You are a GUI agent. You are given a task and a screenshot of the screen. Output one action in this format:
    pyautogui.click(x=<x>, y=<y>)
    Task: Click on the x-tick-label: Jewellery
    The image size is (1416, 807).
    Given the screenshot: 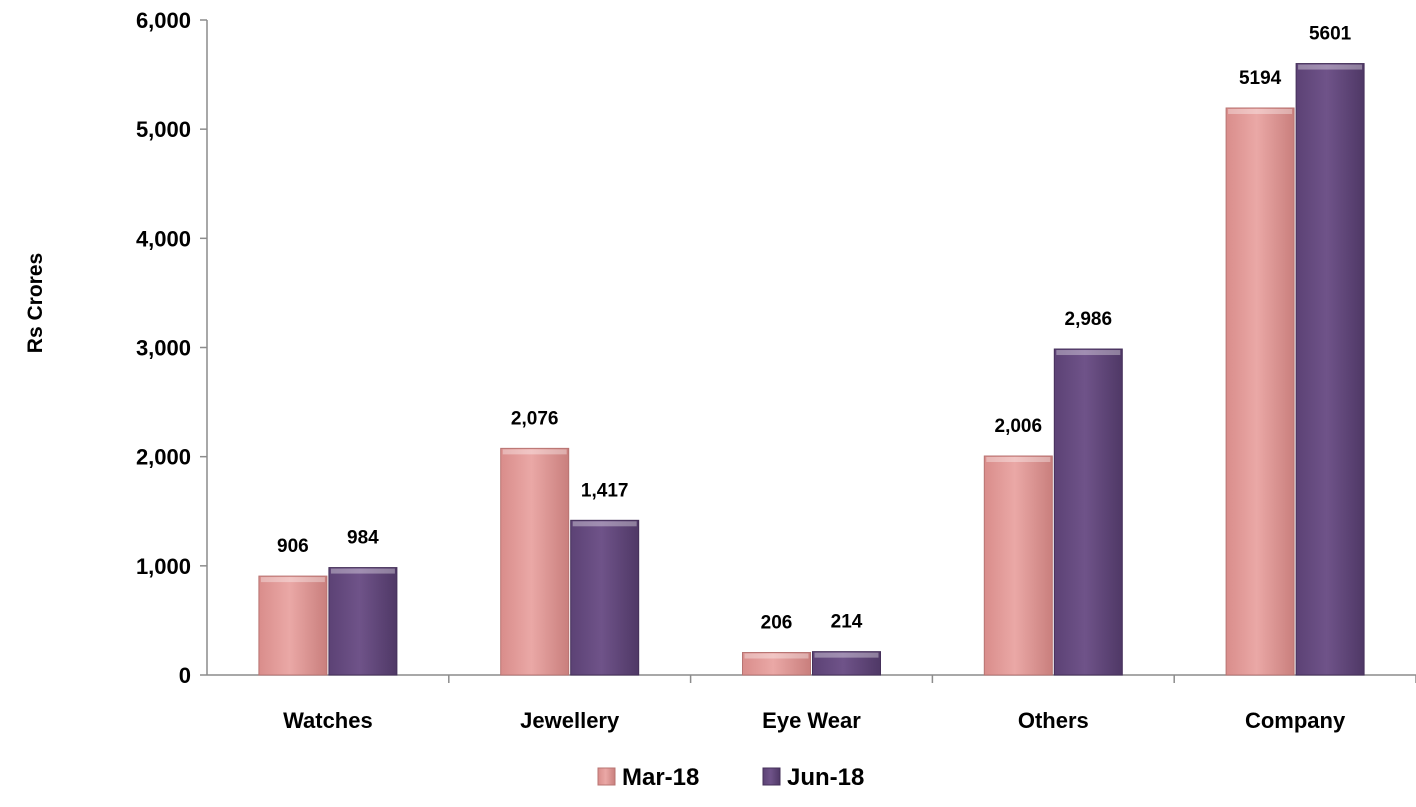 What is the action you would take?
    pyautogui.click(x=570, y=720)
    